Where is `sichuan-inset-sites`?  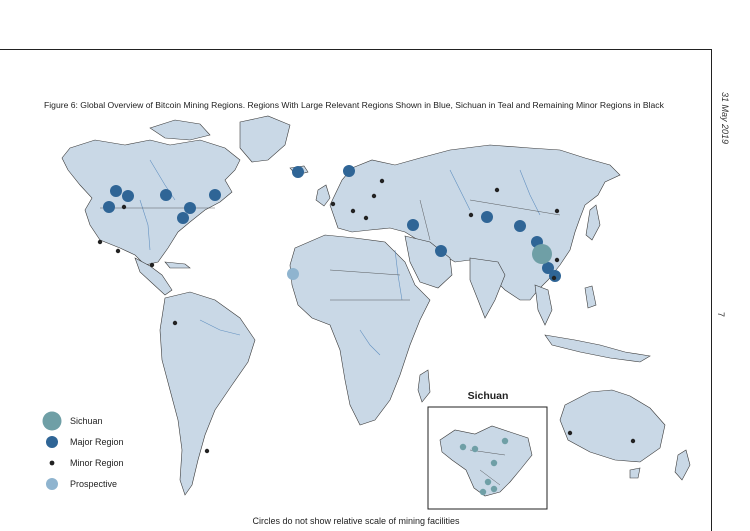 sichuan-inset-sites is located at coordinates (484, 466).